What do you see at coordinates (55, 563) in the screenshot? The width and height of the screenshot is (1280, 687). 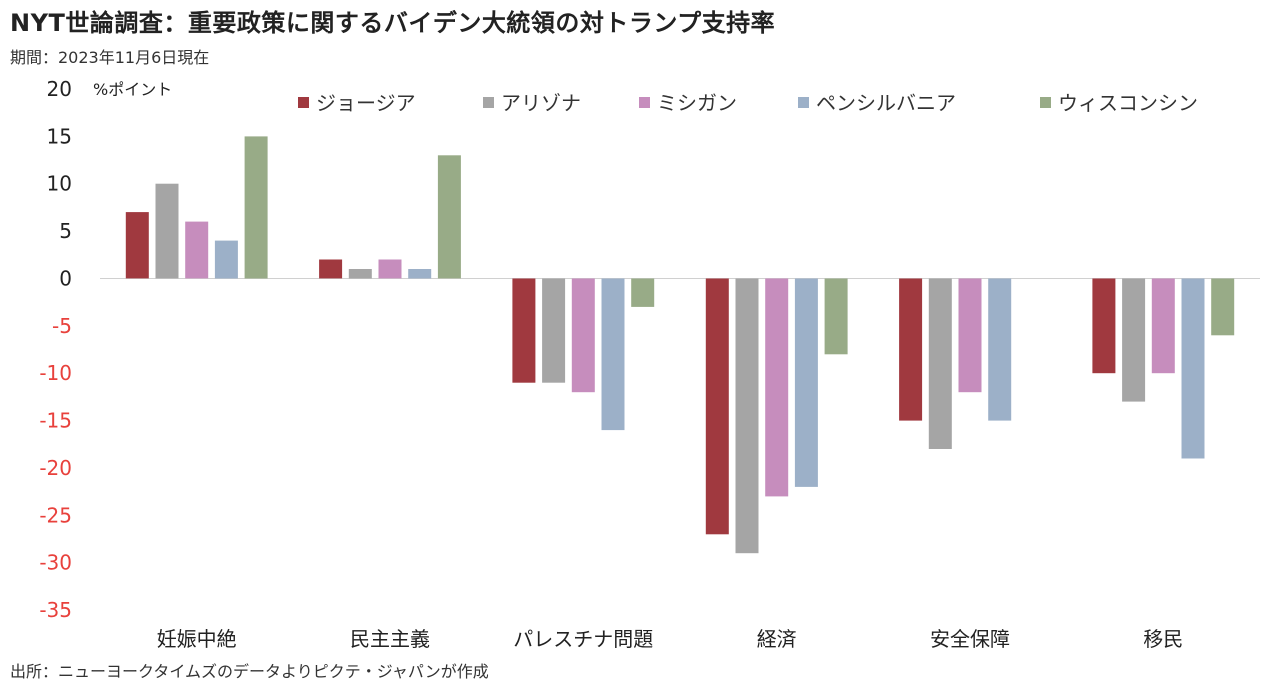 I see `y-tick-label: -30` at bounding box center [55, 563].